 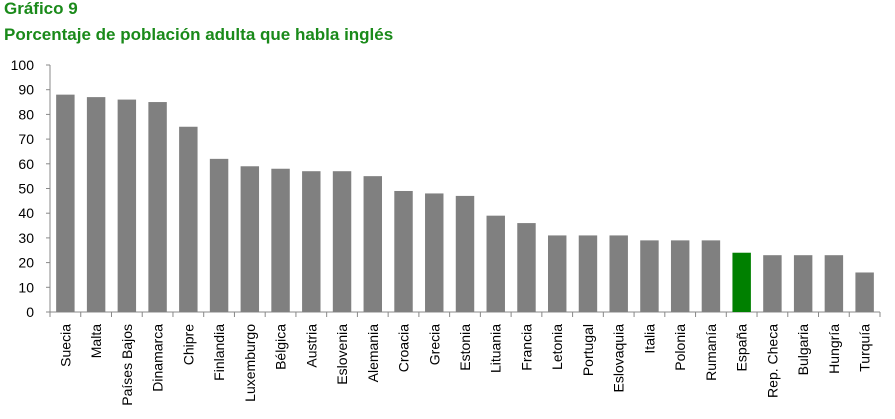 What do you see at coordinates (404, 348) in the screenshot?
I see `x-tick-label: Croacia` at bounding box center [404, 348].